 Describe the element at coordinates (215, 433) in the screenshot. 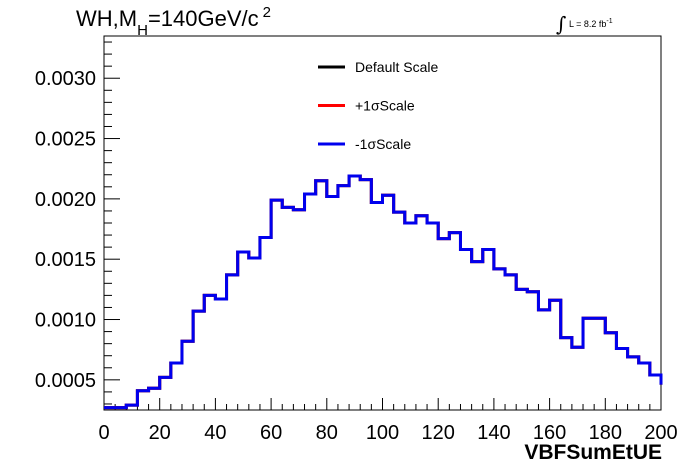

I see `x-tick-label: 40` at that location.